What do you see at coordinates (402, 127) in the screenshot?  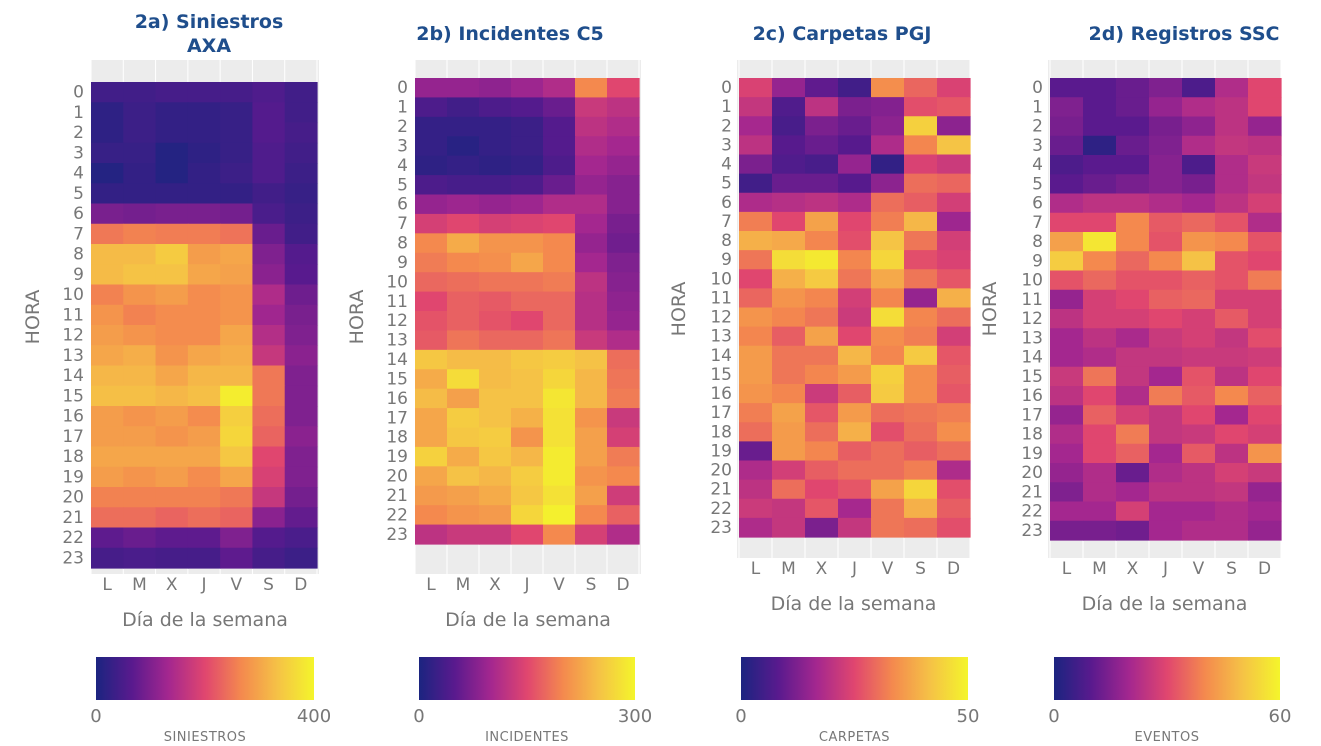 I see `y-tick-label: 2` at bounding box center [402, 127].